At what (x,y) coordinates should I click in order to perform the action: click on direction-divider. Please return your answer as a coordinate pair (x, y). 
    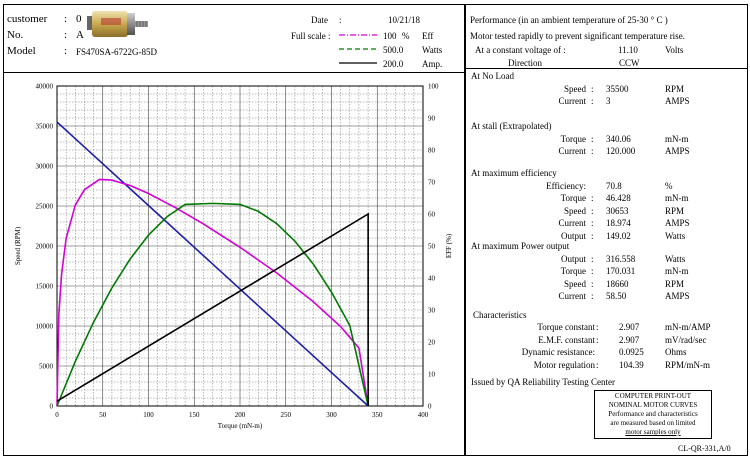
    Looking at the image, I should click on (606, 68).